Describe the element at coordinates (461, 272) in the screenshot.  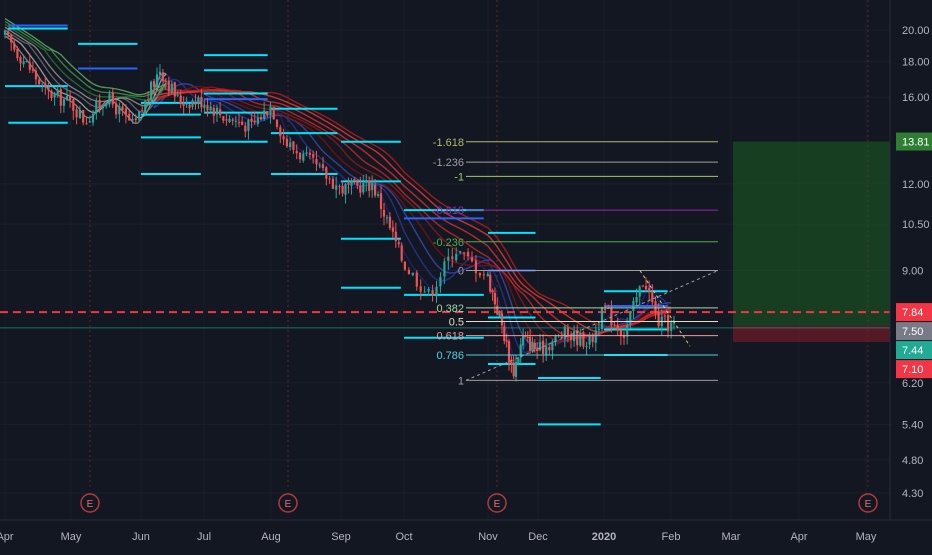
I see `fib-level-label: 0` at that location.